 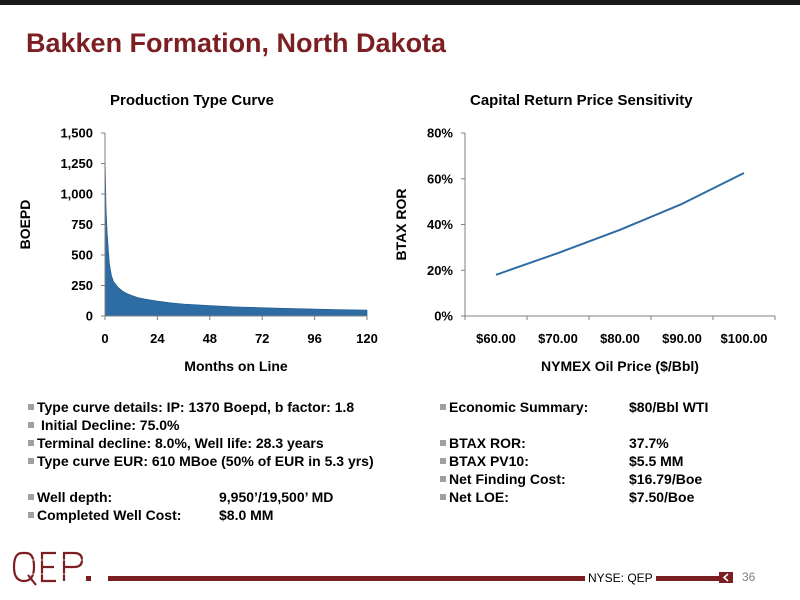 What do you see at coordinates (76, 194) in the screenshot?
I see `y-tick-label: 1,000` at bounding box center [76, 194].